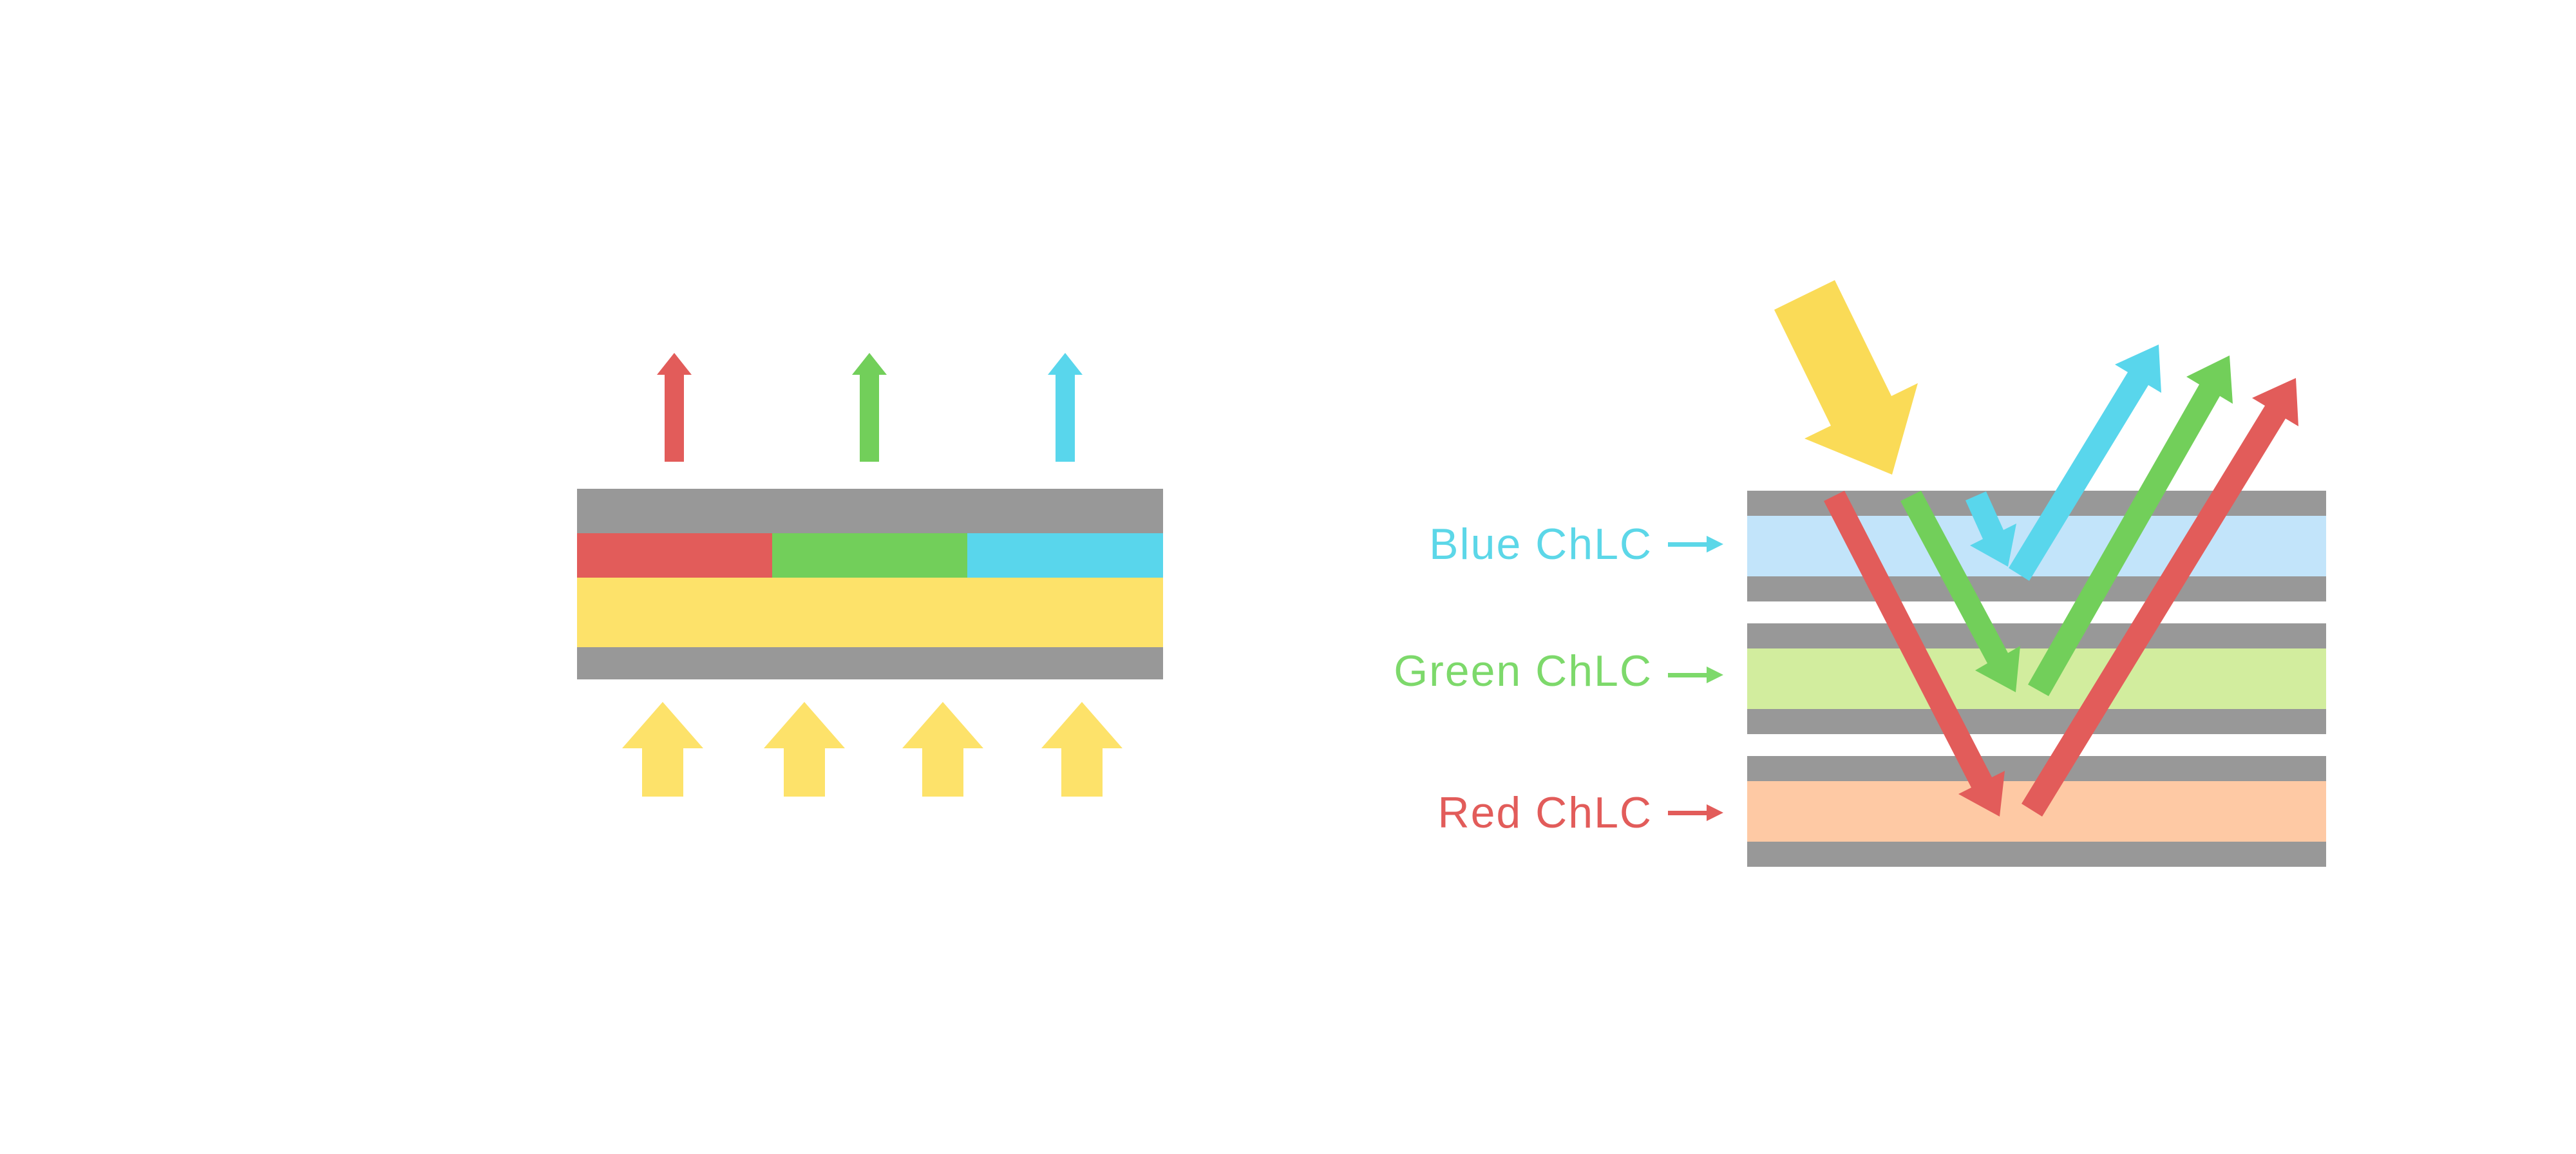 The width and height of the screenshot is (2576, 1154). I want to click on red-emitted-arrow-up-icon, so click(675, 407).